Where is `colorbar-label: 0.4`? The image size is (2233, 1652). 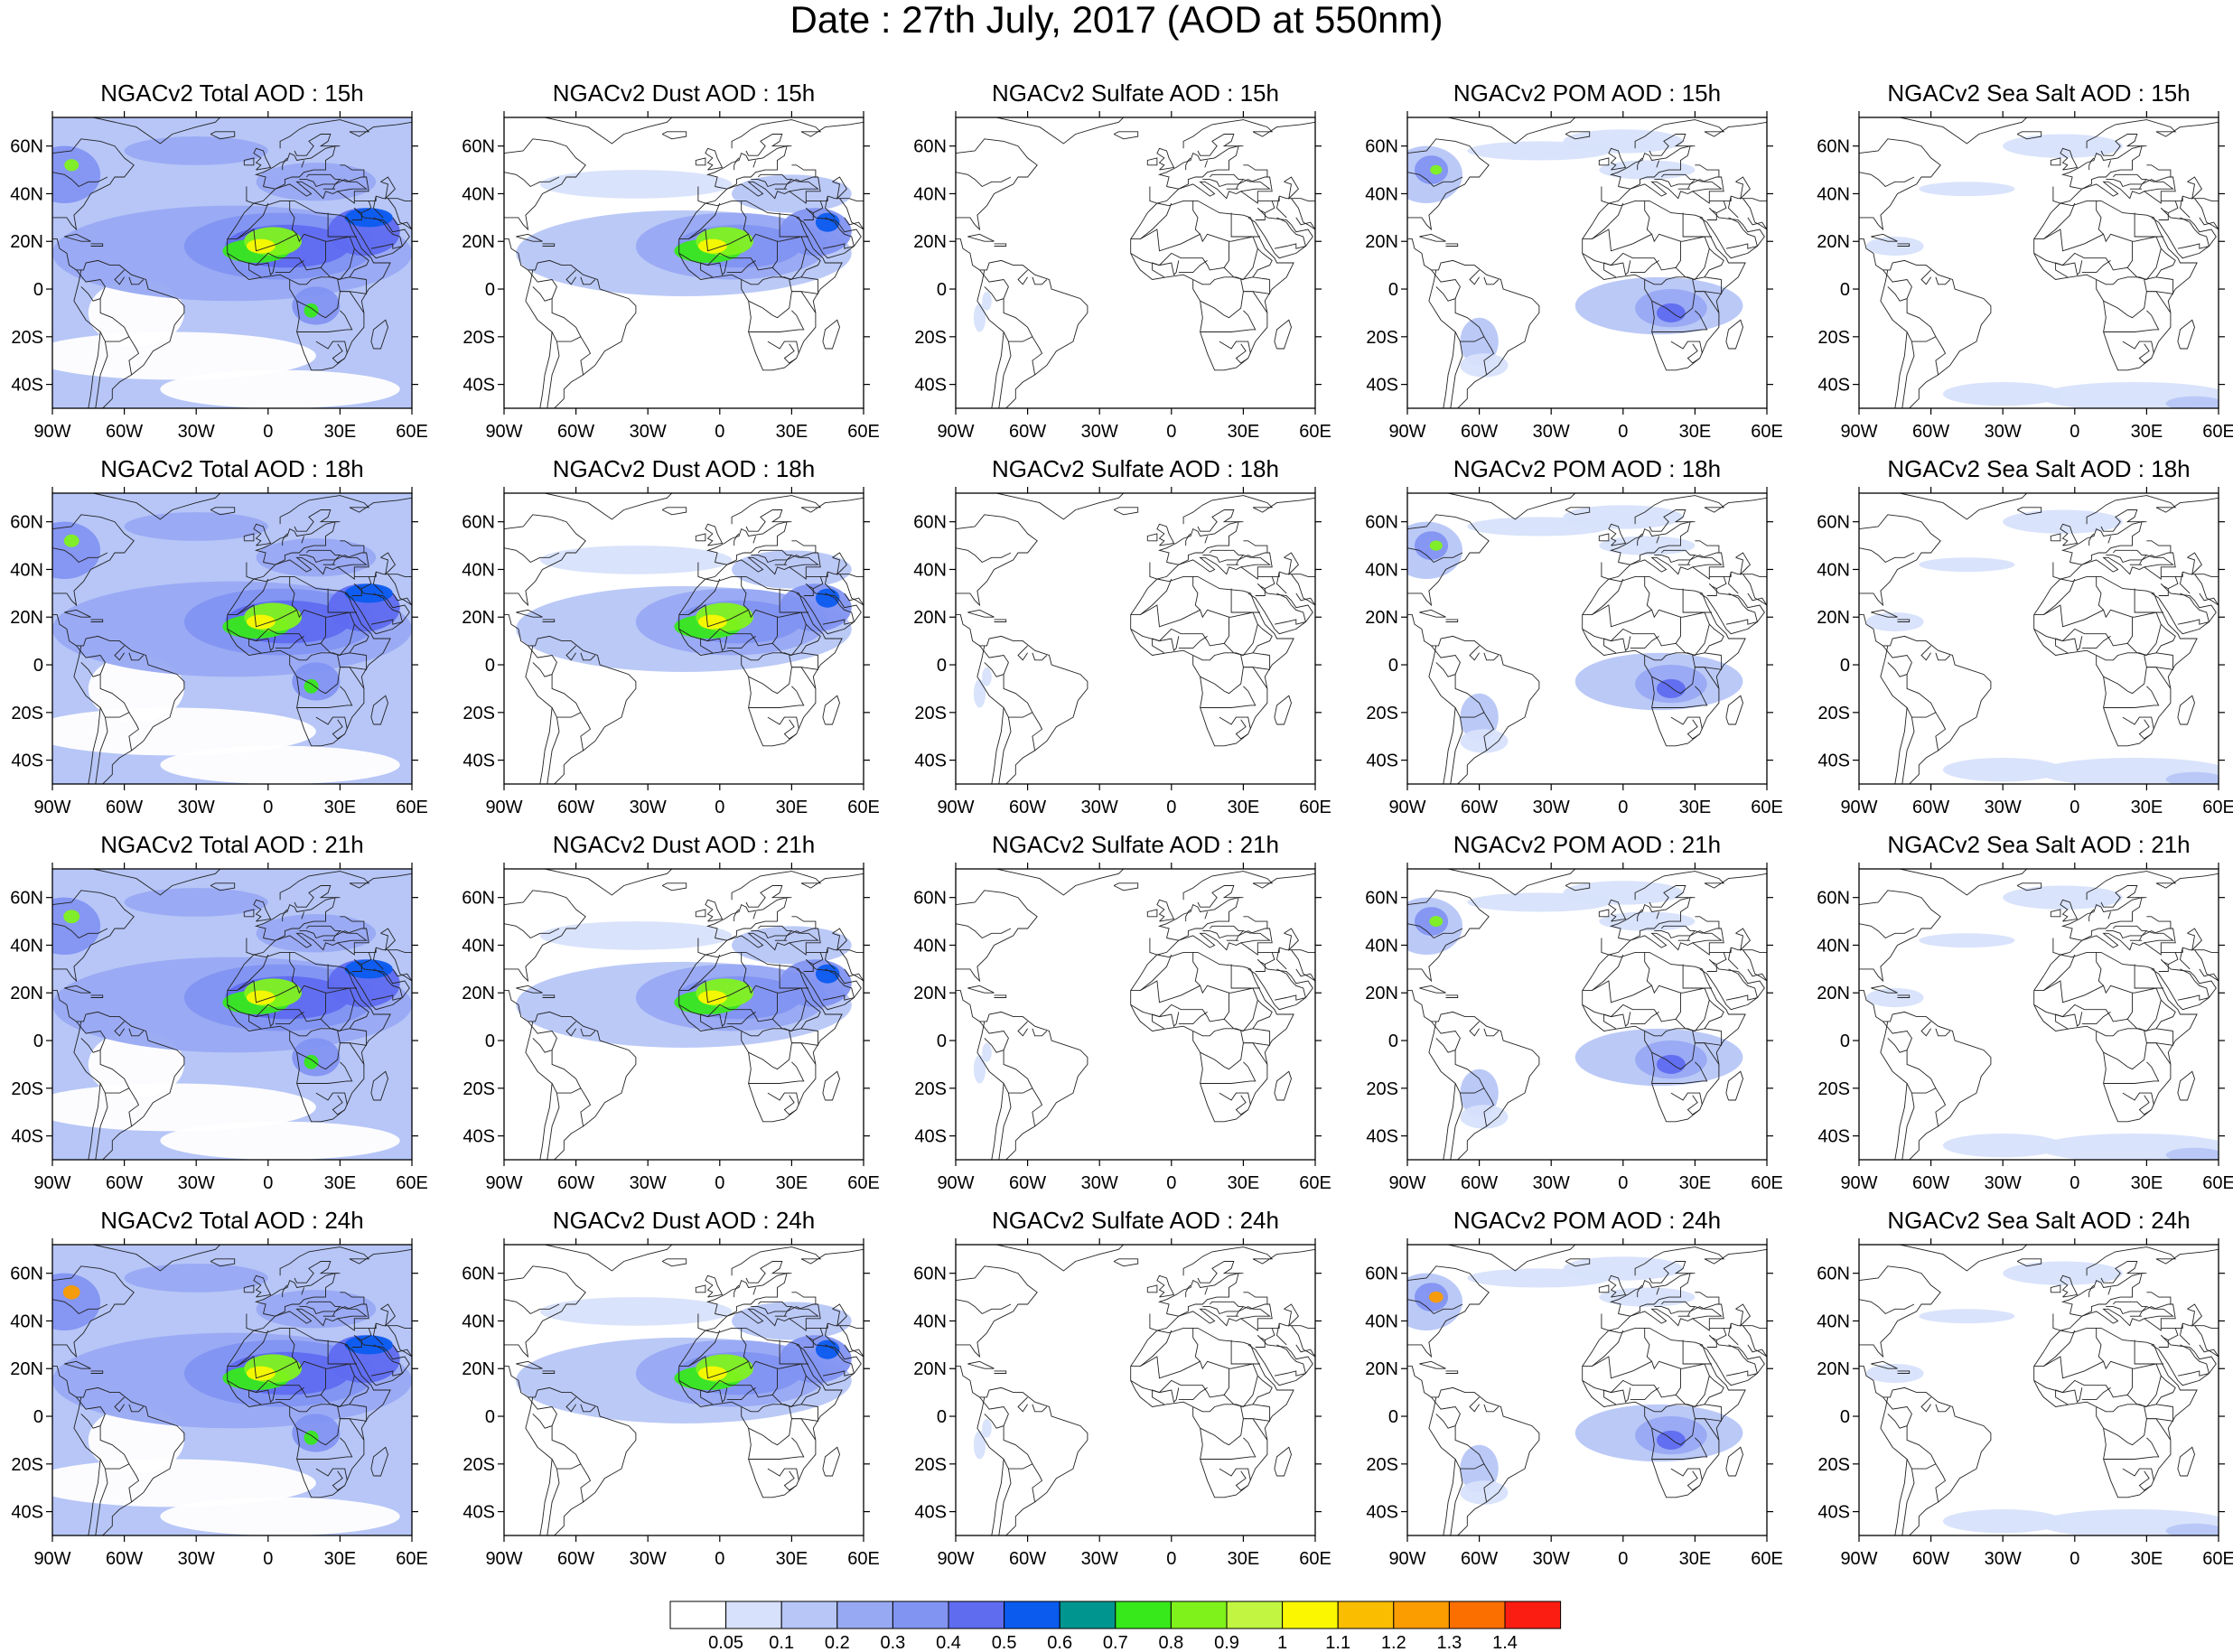
colorbar-label: 0.4 is located at coordinates (949, 1642).